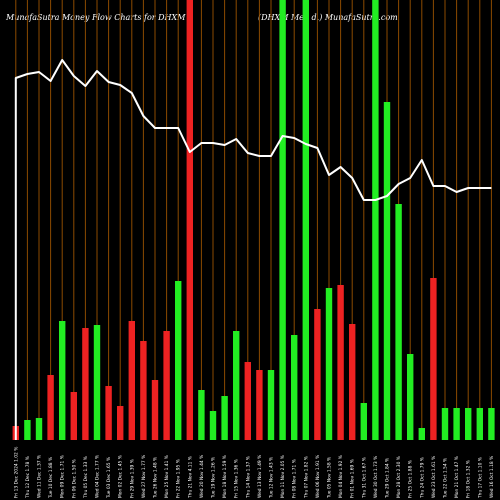  Describe the element at coordinates (225, 476) in the screenshot. I see `x-tick-label: Mon 18 Nov 1.59 %` at that location.